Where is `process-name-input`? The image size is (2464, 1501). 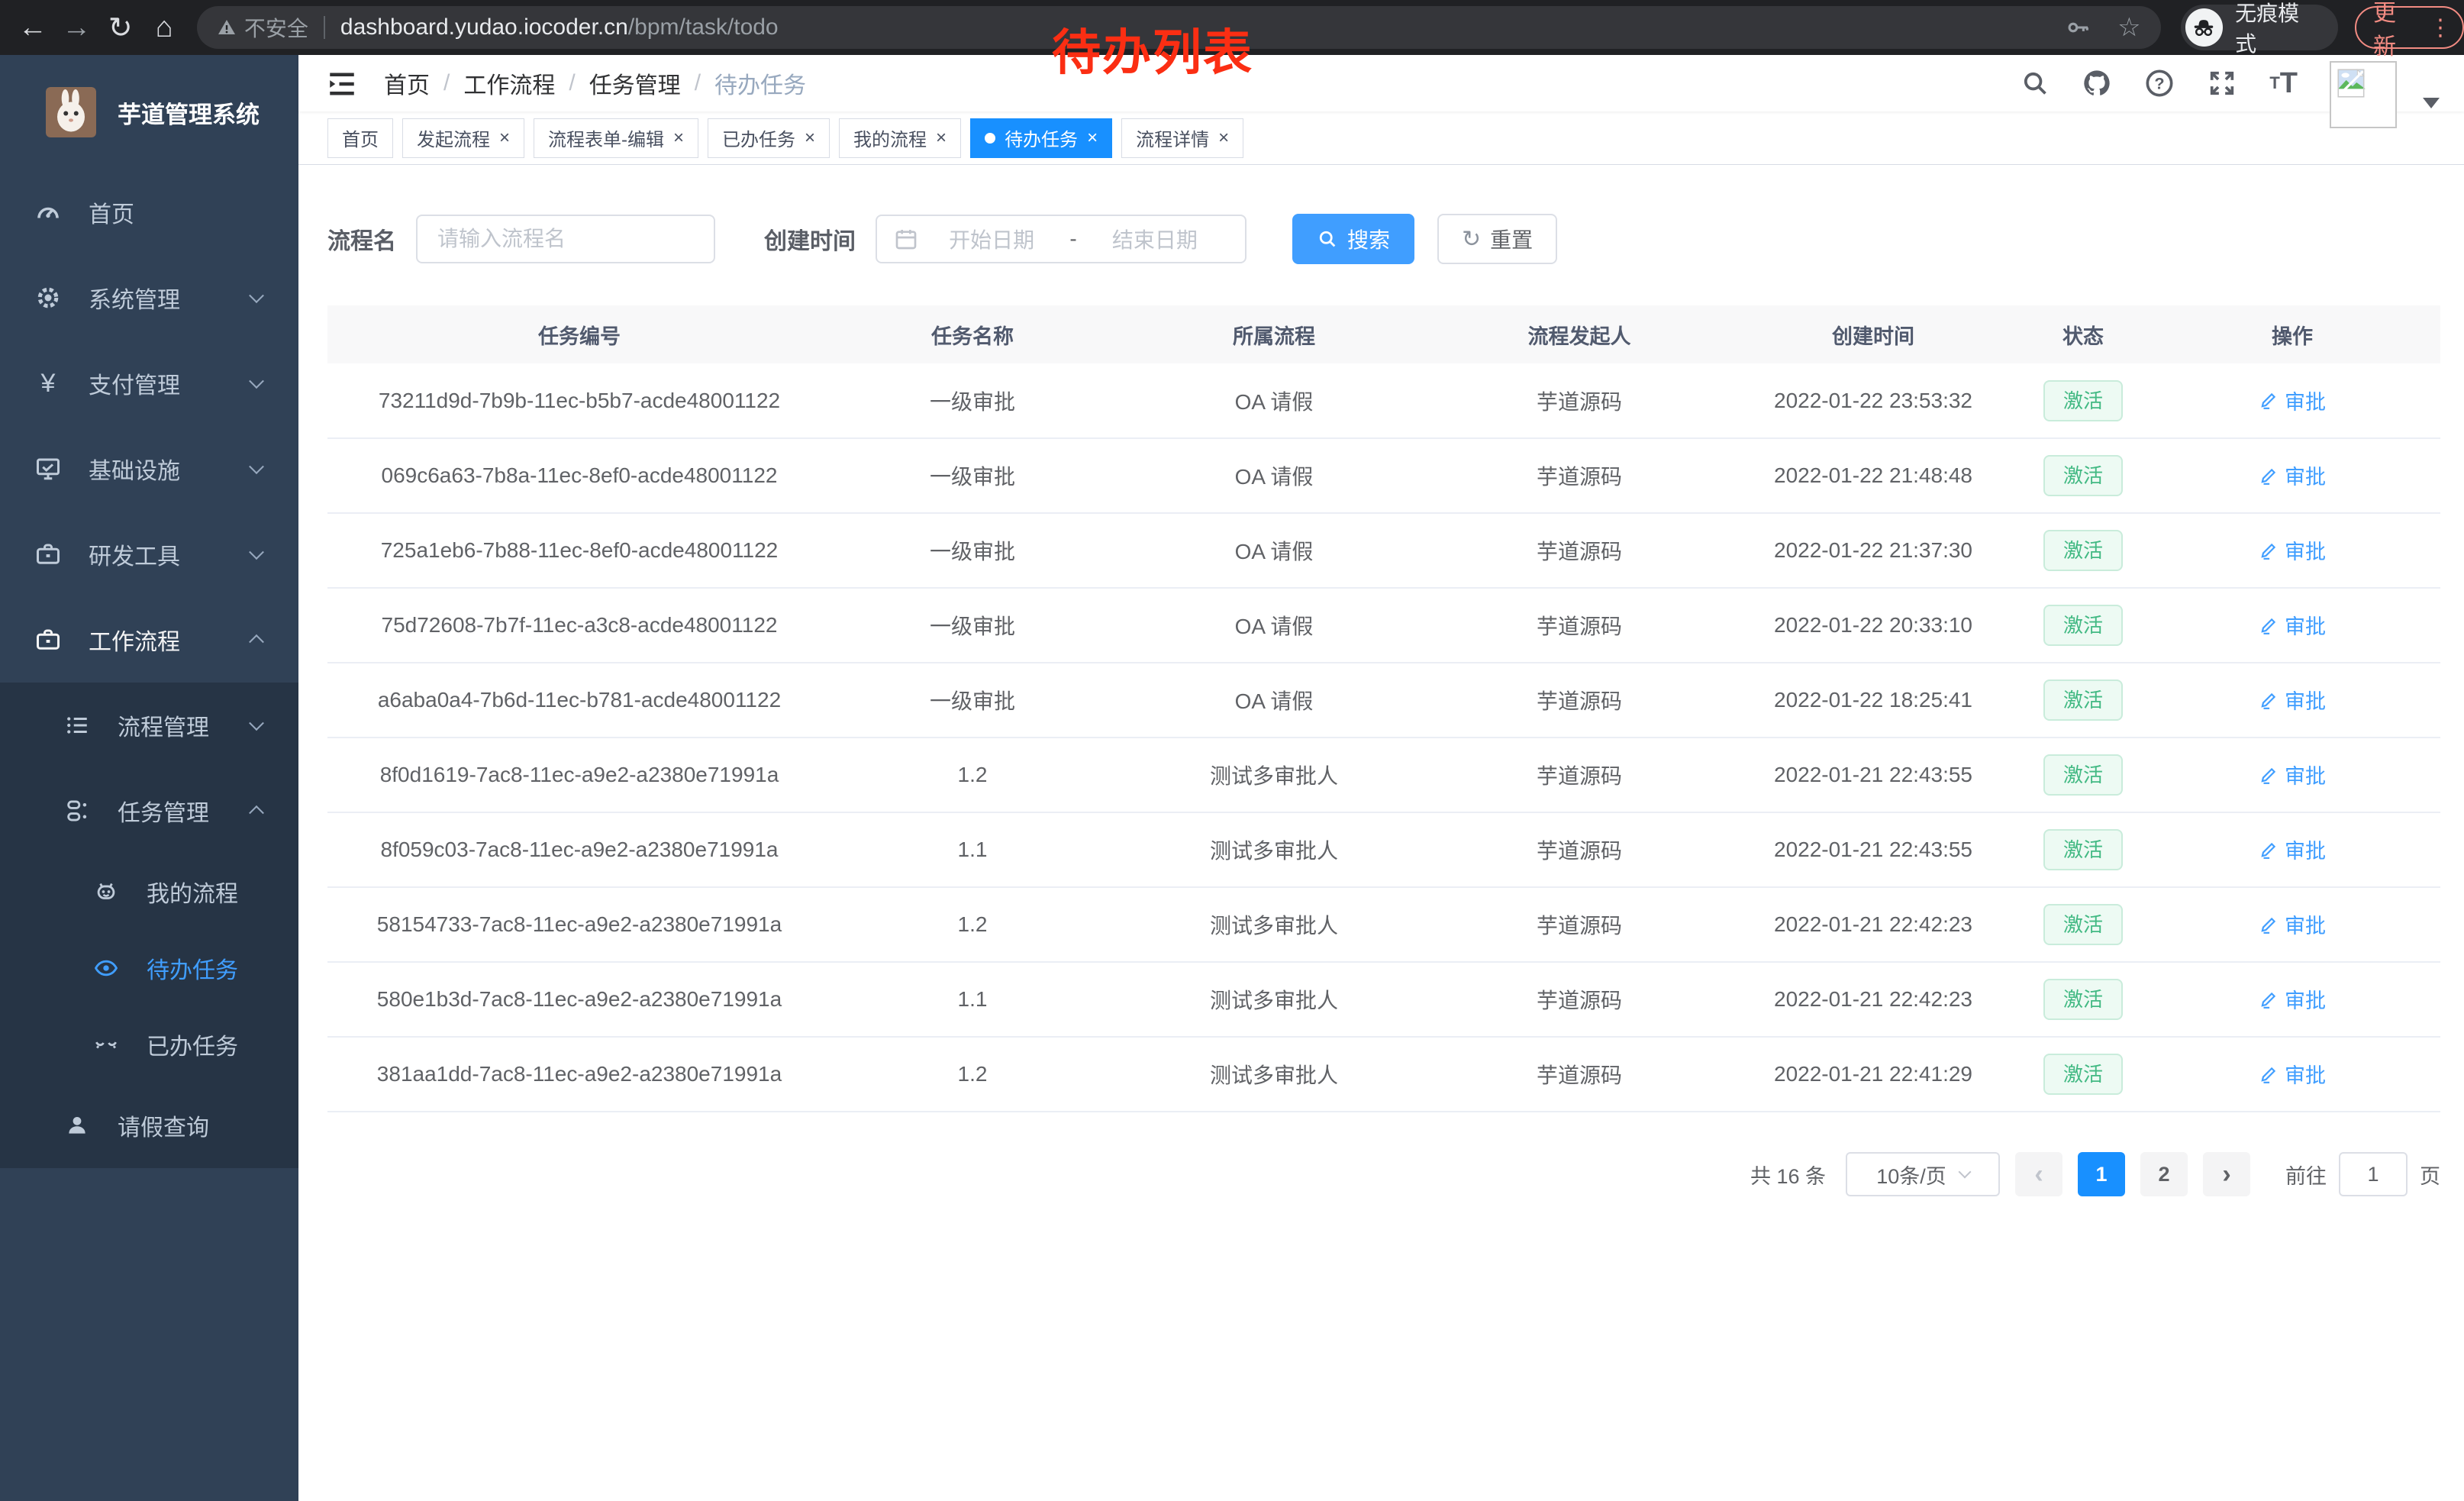 process-name-input is located at coordinates (566, 239).